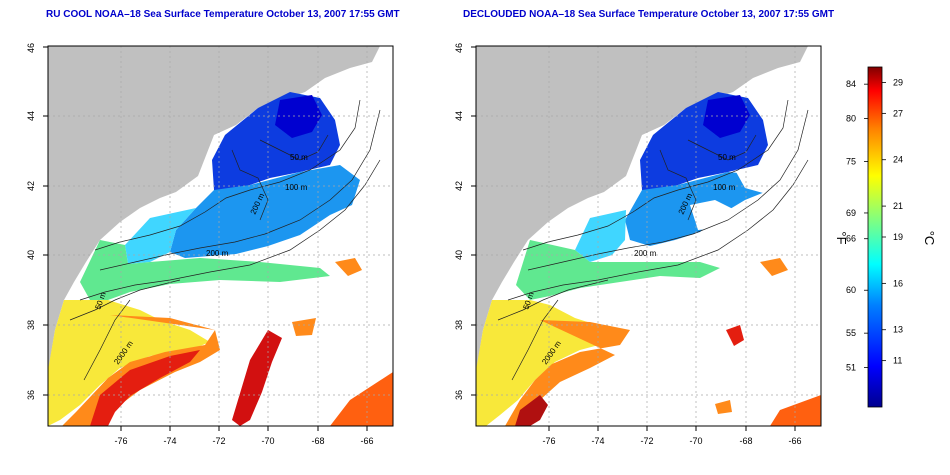 The width and height of the screenshot is (950, 475). I want to click on colorbar: 29 27 24 21 19 16 13 11 84 80 75 69 66 60 55 51 °F °C, so click(885, 237).